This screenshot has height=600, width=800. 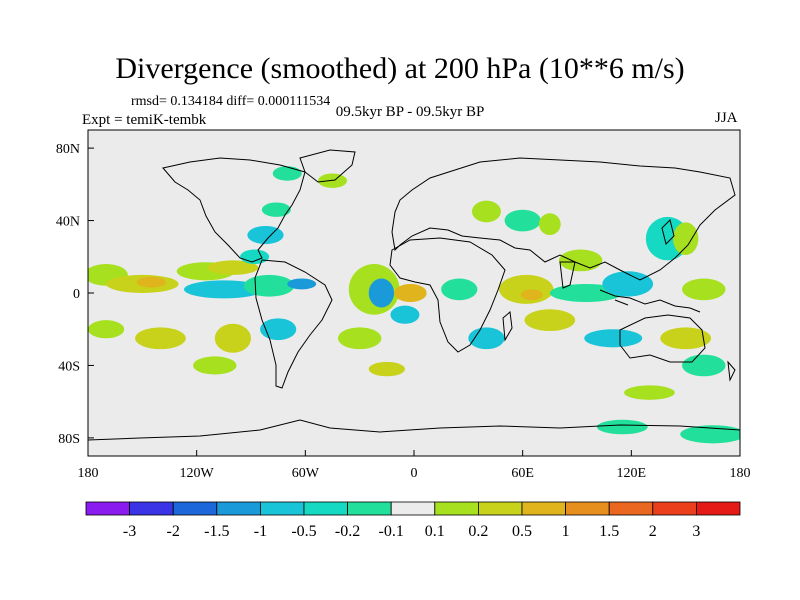 What do you see at coordinates (414, 473) in the screenshot?
I see `x-tick-label: 0` at bounding box center [414, 473].